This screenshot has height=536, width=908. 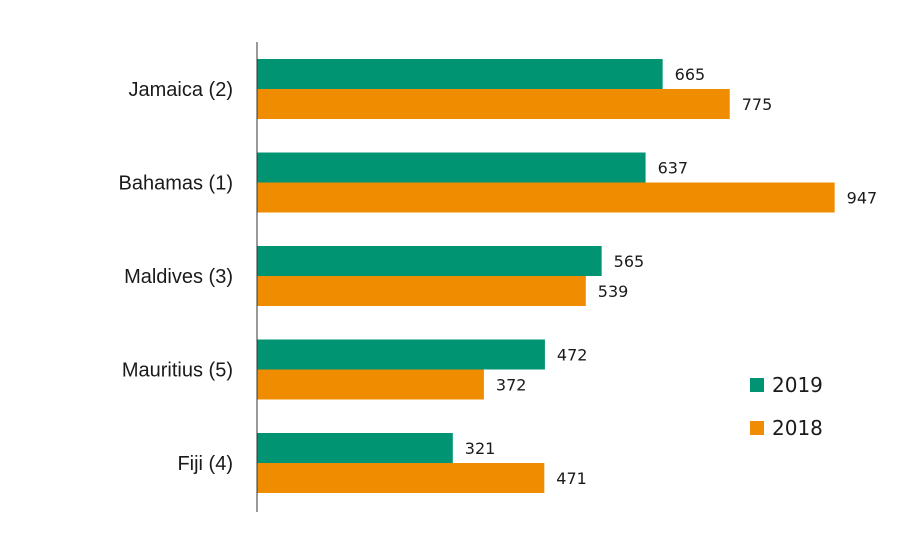 I want to click on legend-swatch-2018, so click(x=757, y=428).